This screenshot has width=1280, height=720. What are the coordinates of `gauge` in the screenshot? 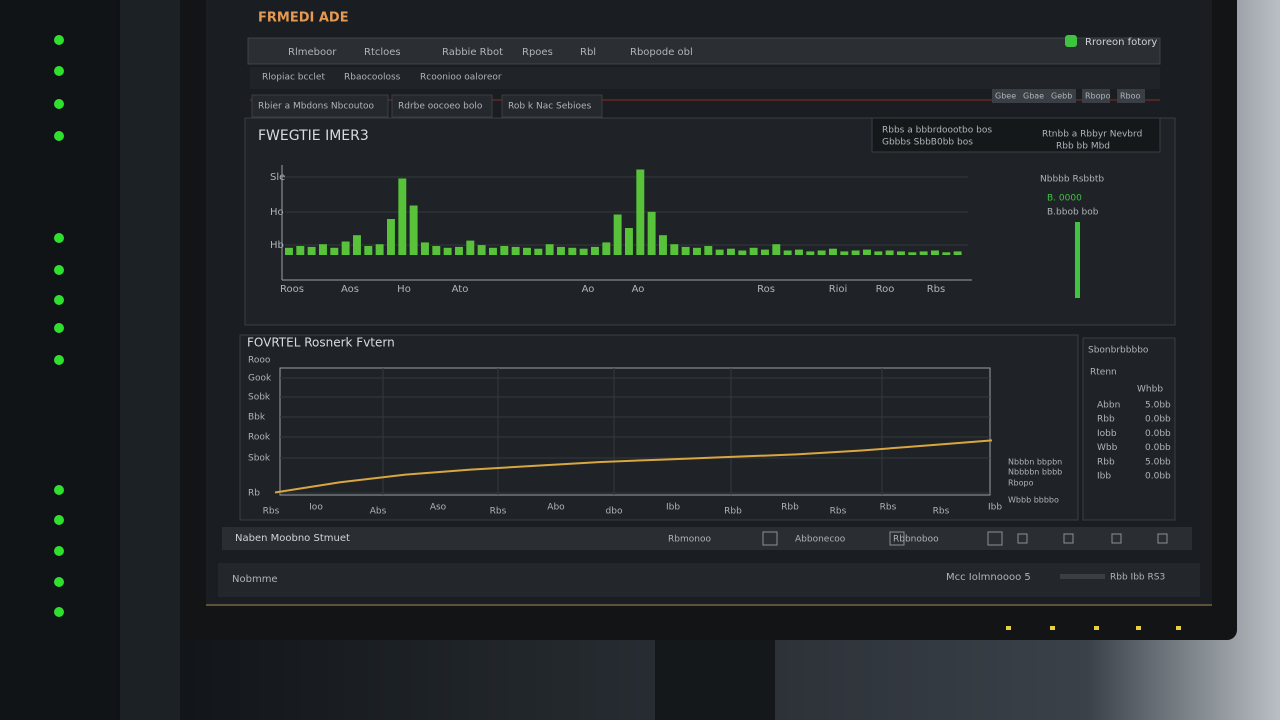 It's located at (1077, 260).